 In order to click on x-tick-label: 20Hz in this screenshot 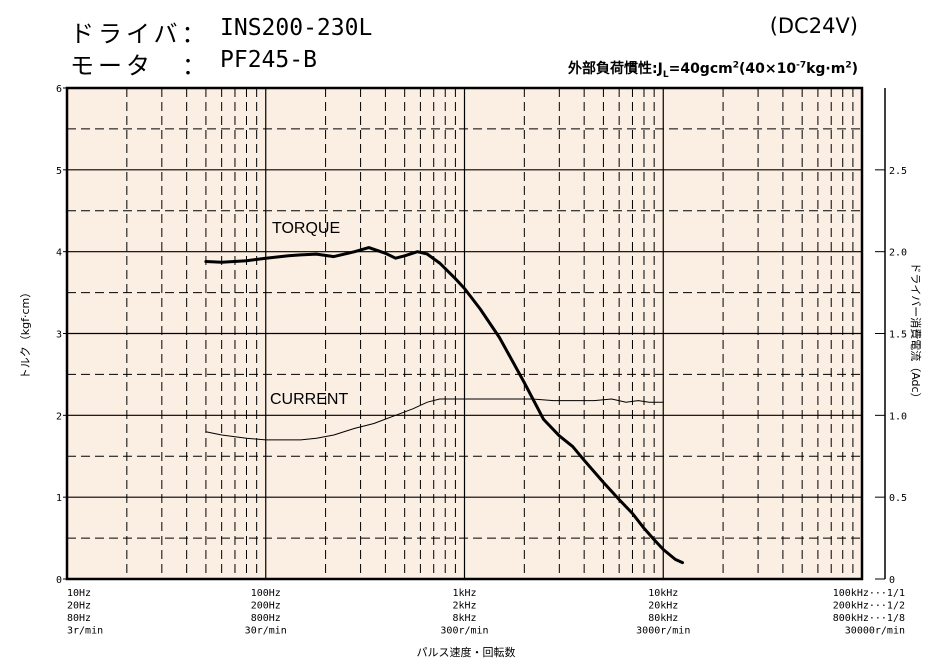, I will do `click(79, 606)`.